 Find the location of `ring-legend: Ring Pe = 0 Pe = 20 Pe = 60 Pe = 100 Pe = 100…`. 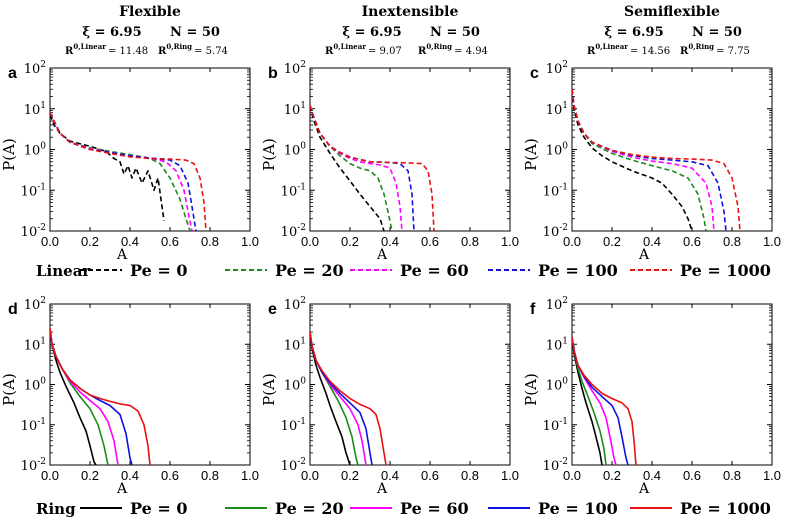

ring-legend: Ring Pe = 0 Pe = 20 Pe = 60 Pe = 100 Pe = 100… is located at coordinates (403, 508).